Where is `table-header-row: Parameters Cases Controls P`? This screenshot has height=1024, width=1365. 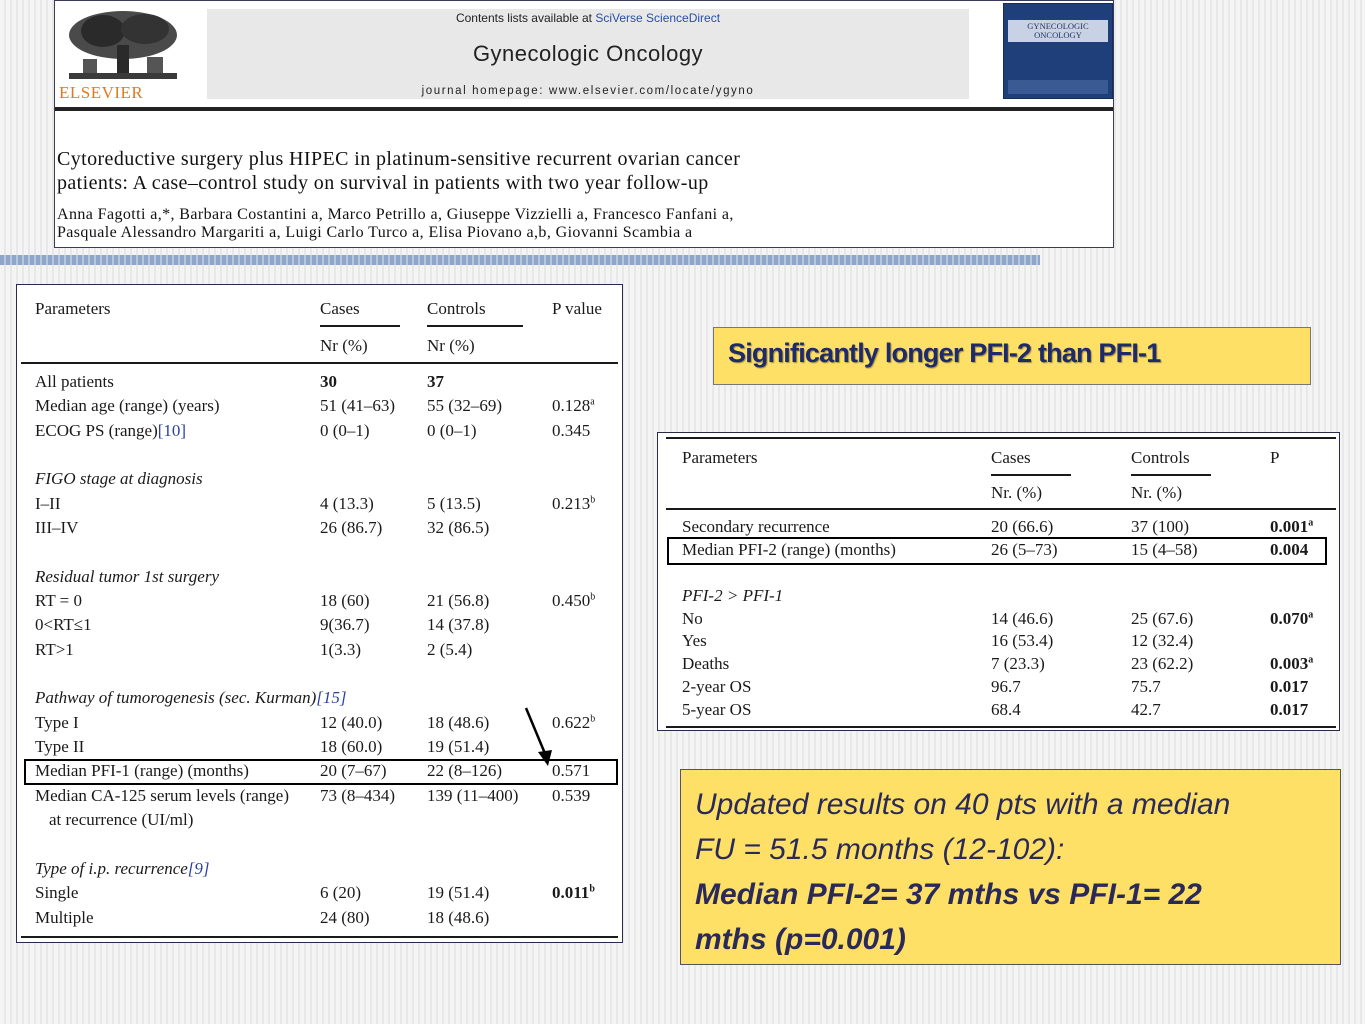
table-header-row: Parameters Cases Controls P is located at coordinates (998, 459).